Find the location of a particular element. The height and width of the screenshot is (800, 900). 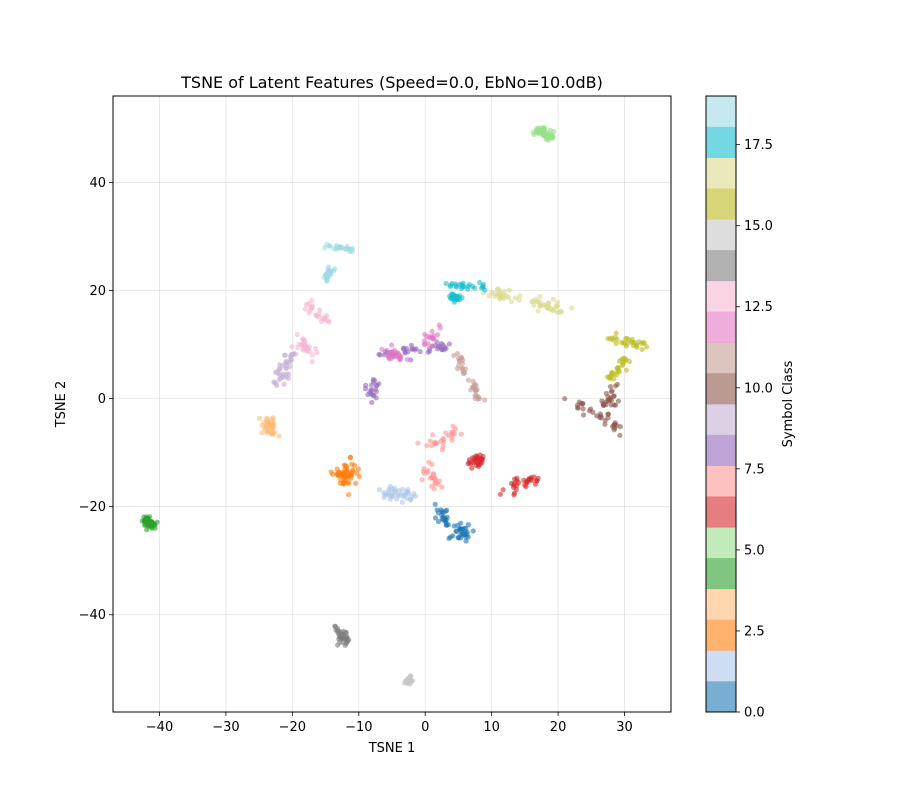

x-axis-label: TSNE 1 is located at coordinates (392, 748).